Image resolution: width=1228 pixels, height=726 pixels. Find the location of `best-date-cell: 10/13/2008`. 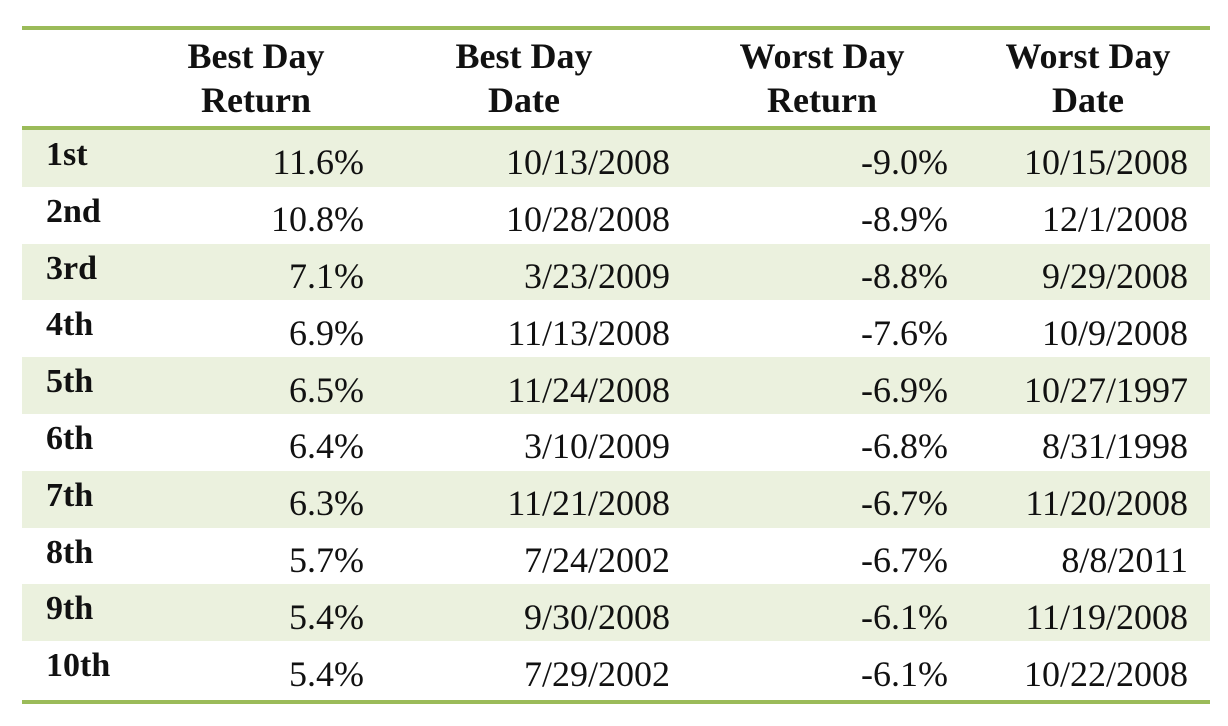

best-date-cell: 10/13/2008 is located at coordinates (587, 162).